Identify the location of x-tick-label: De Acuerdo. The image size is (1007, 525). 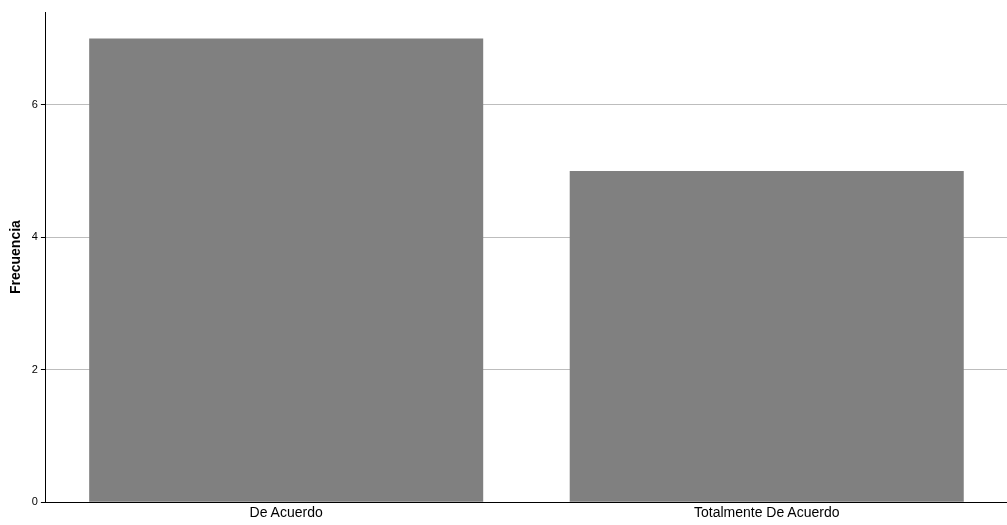
(286, 512).